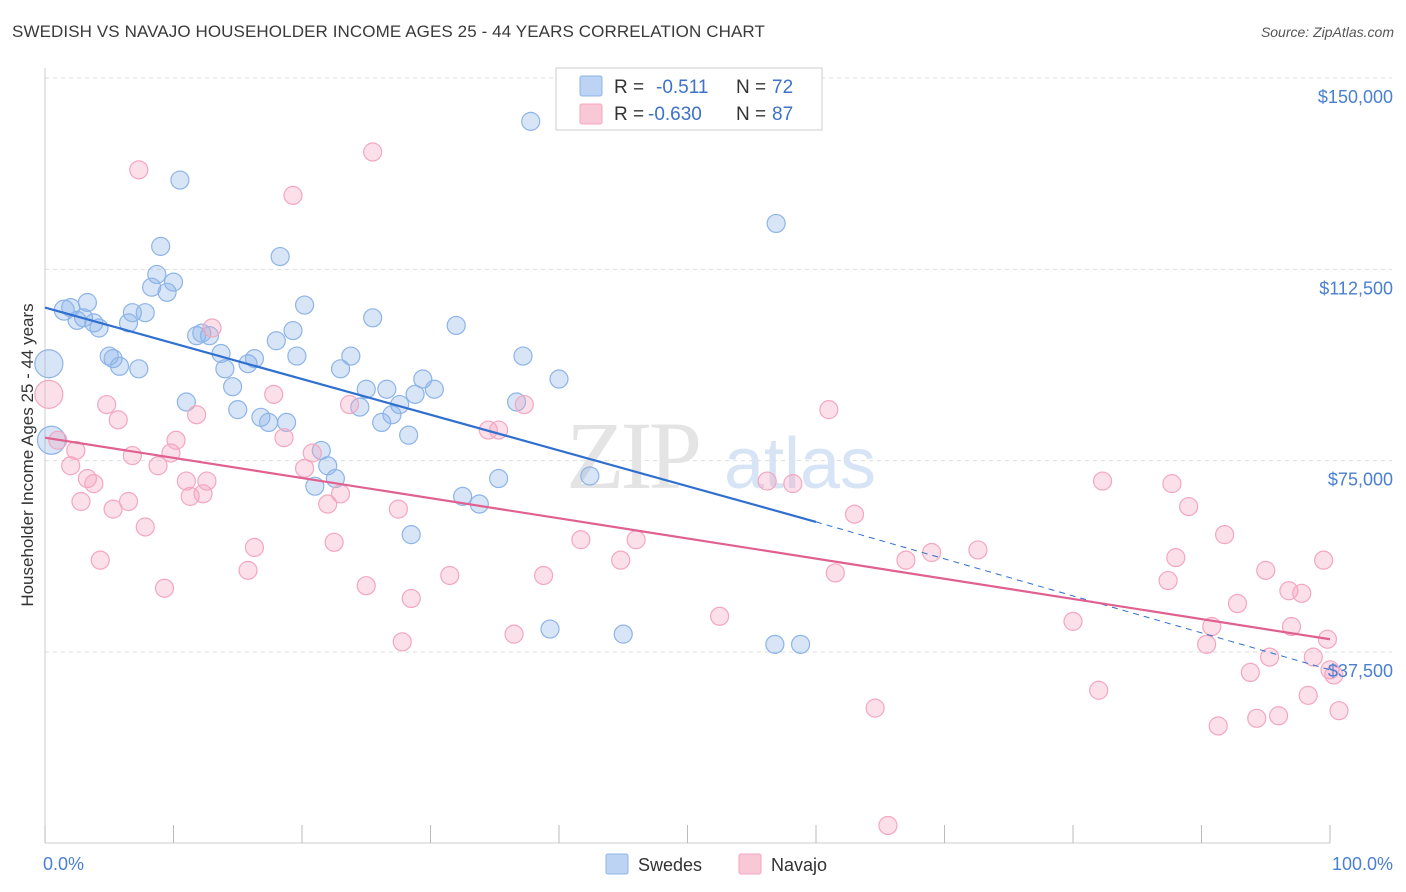 This screenshot has height=892, width=1406. What do you see at coordinates (682, 87) in the screenshot?
I see `legend-r-value-swedes: -0.511` at bounding box center [682, 87].